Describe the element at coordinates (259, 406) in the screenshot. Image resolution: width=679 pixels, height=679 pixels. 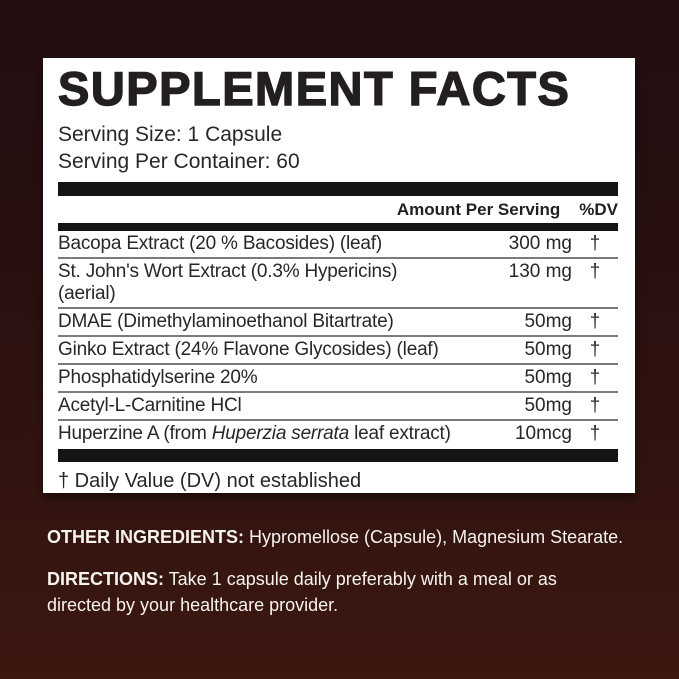
I see `ingredient-name: Acetyl-L-Carnitine HCl` at that location.